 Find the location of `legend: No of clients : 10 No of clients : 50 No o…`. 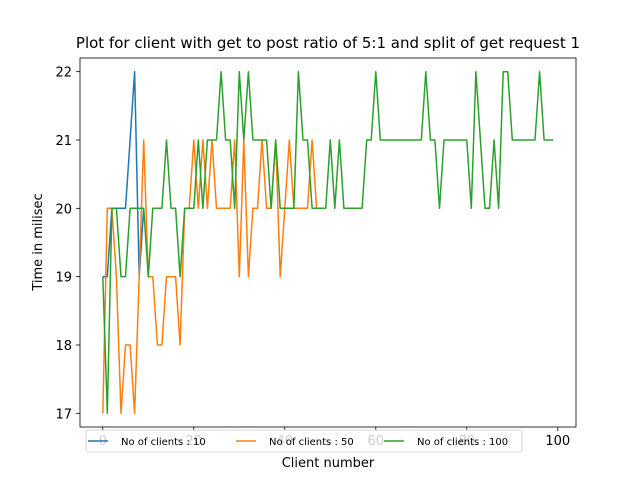

legend: No of clients : 10 No of clients : 50 No o… is located at coordinates (304, 441).